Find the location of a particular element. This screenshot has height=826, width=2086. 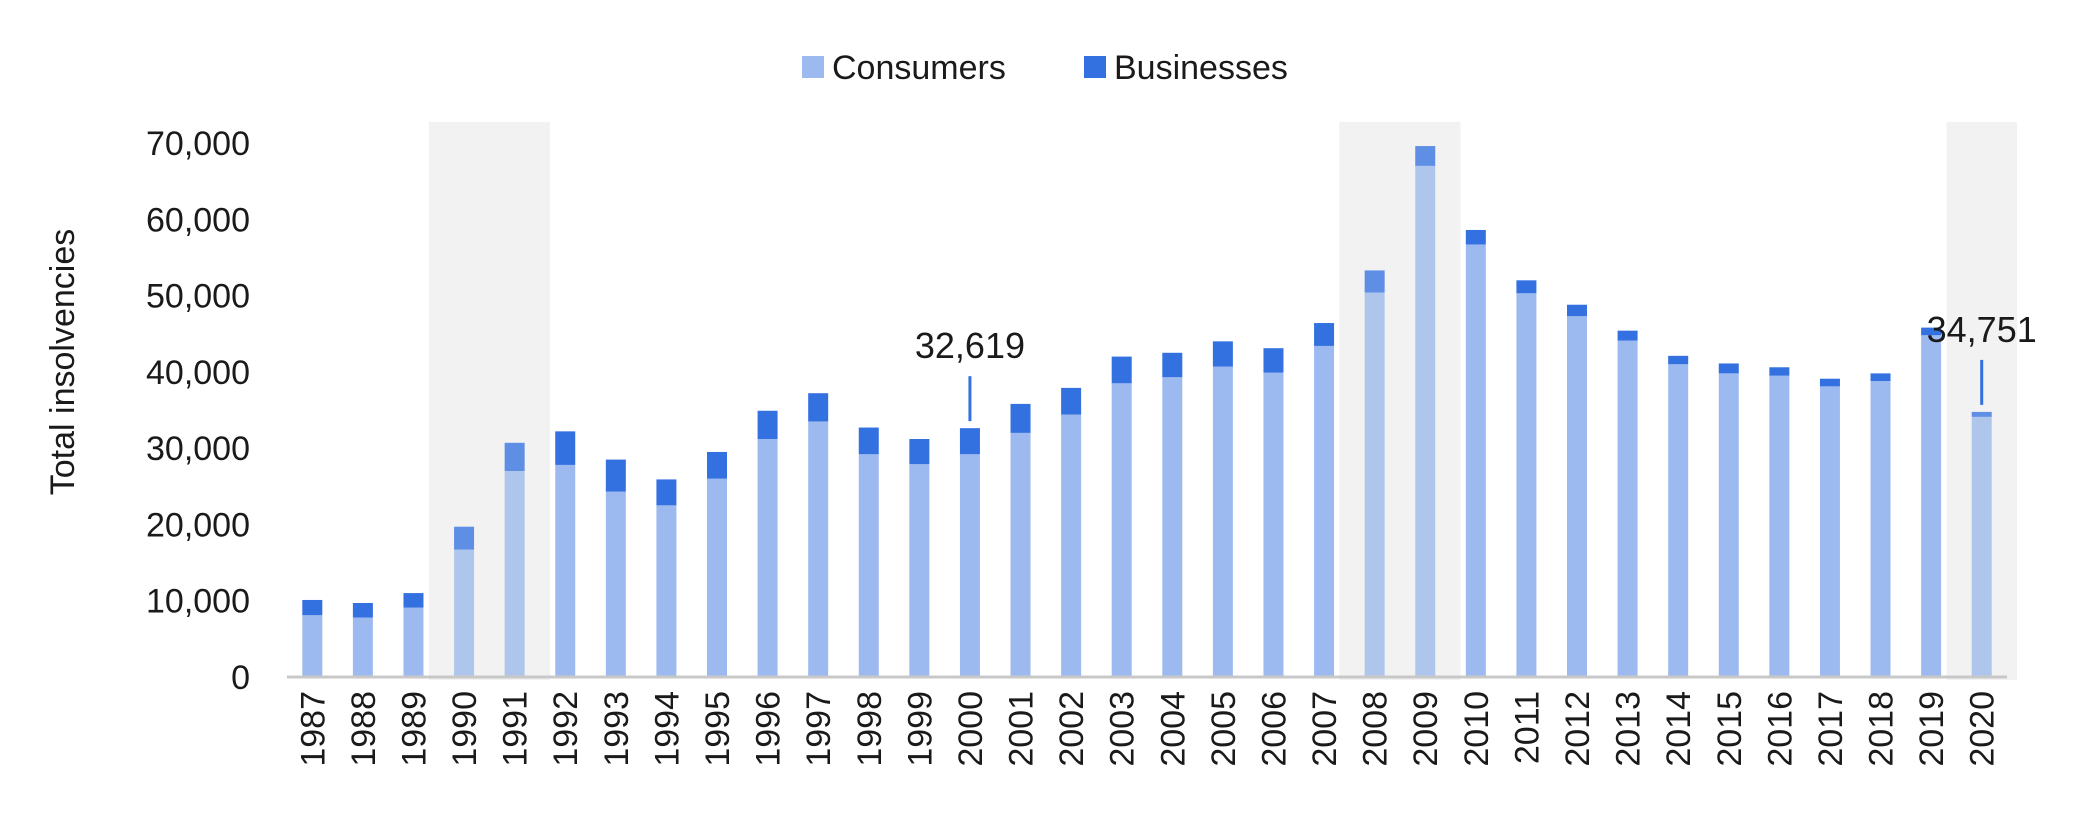

x-tick-label: 2015 is located at coordinates (1730, 729).